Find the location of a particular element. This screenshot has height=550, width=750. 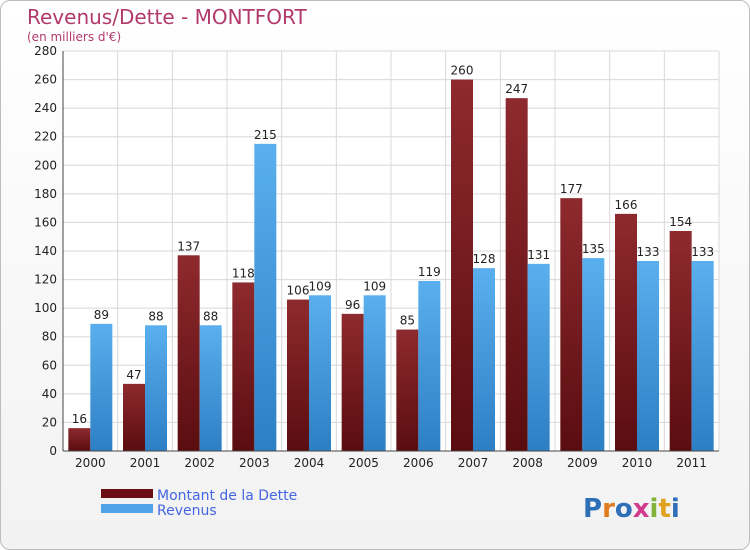

data-label-dette: 154 is located at coordinates (680, 222).